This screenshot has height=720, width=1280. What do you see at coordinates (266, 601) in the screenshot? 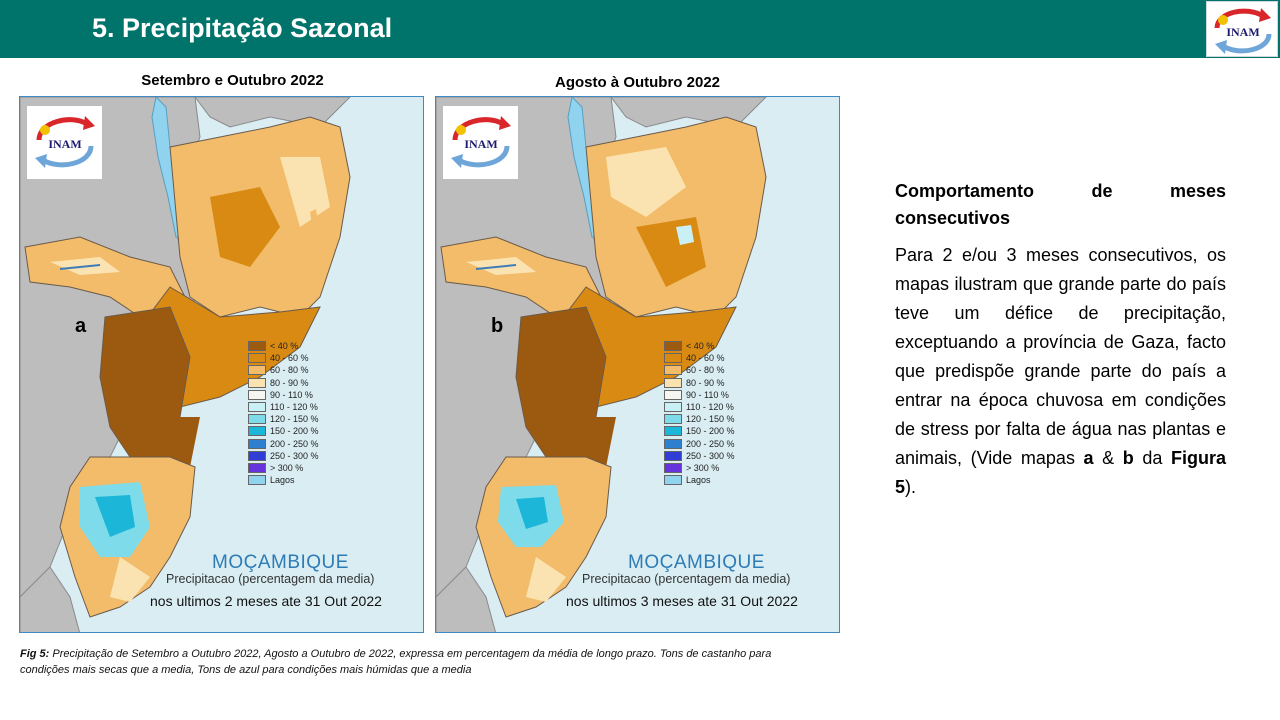
I see `map-a-period: nos ultimos 2 meses ate 31 Out 2022` at bounding box center [266, 601].